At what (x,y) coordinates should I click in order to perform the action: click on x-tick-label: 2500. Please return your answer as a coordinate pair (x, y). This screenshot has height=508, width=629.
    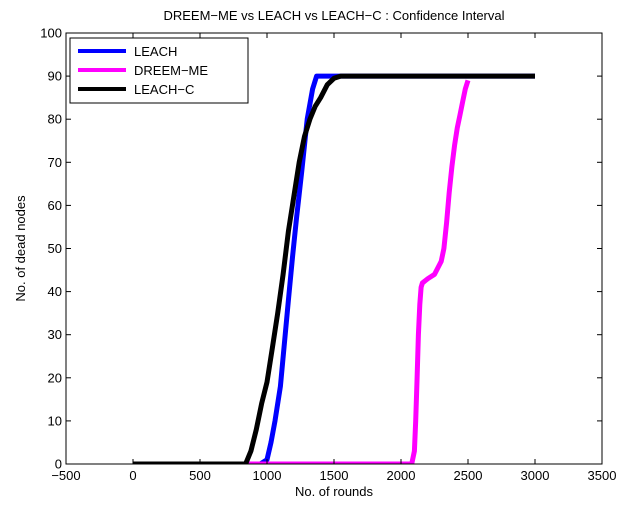
    Looking at the image, I should click on (468, 475).